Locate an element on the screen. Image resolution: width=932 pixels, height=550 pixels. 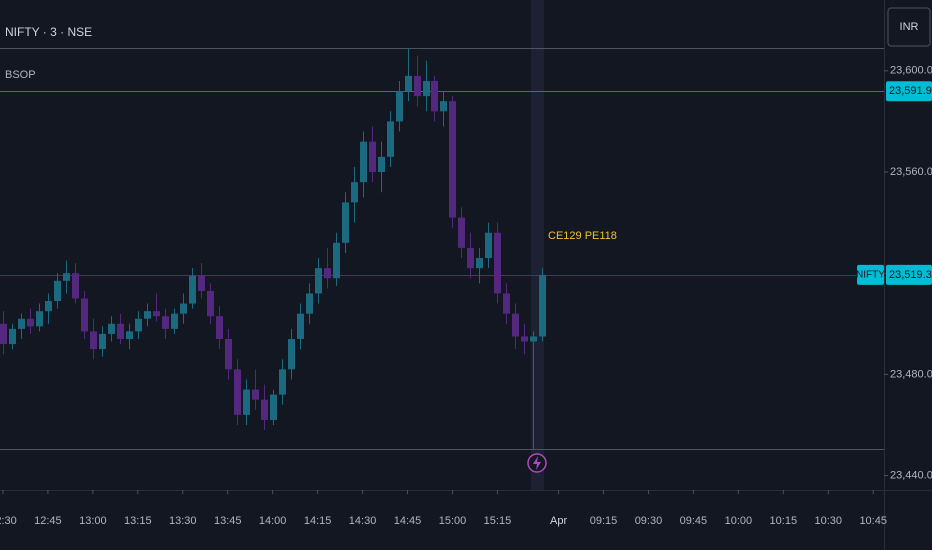
x-tick-label: 14:30 is located at coordinates (363, 521).